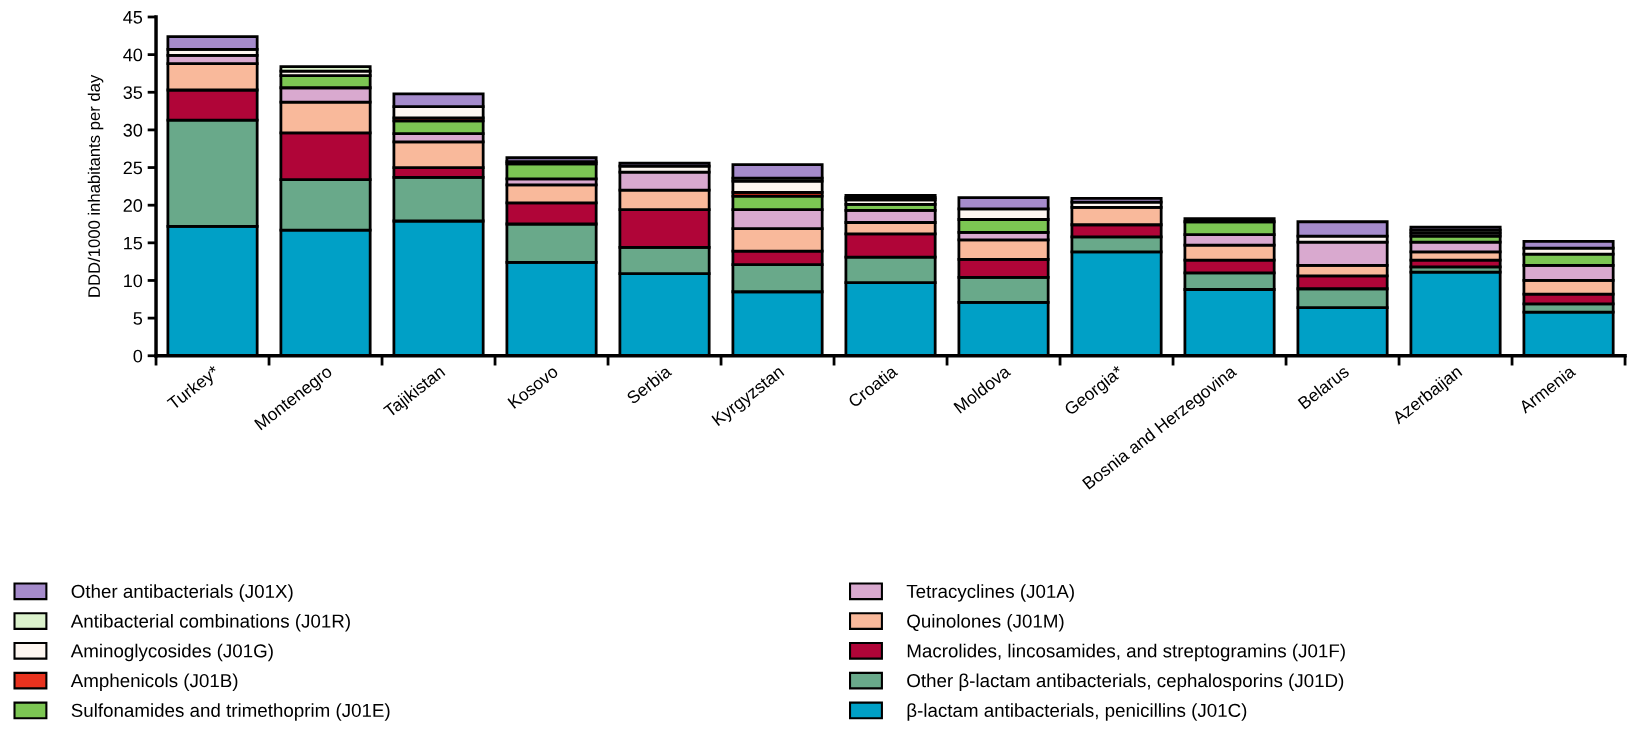  I want to click on y-tick-label: 0, so click(138, 356).